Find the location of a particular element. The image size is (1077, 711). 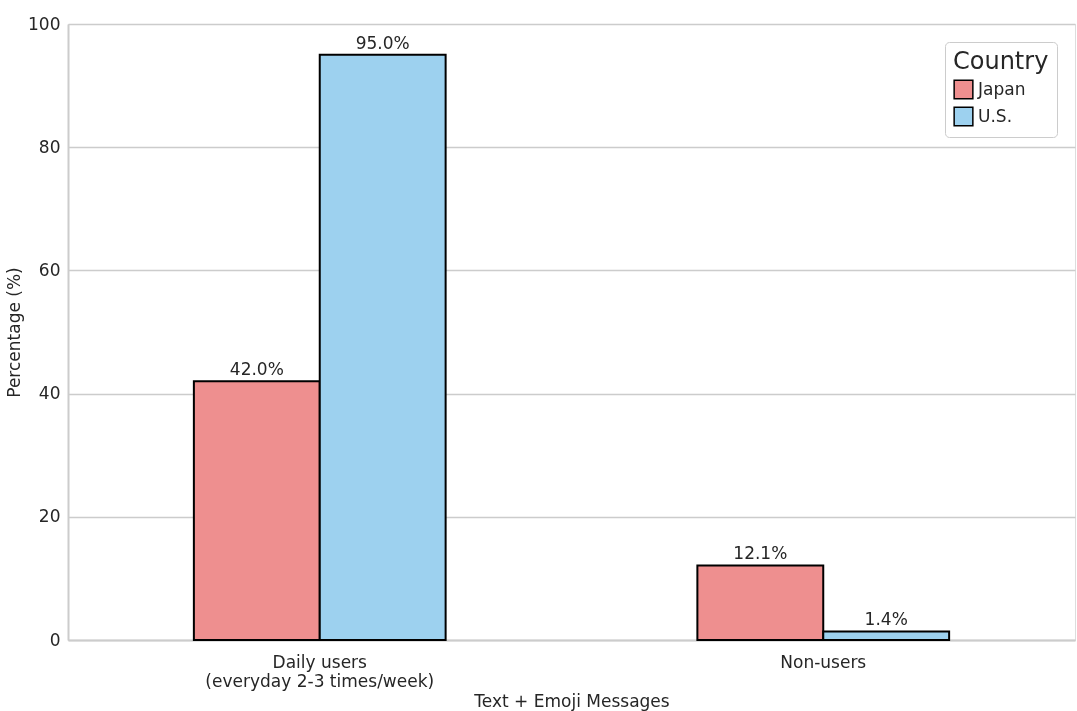

data-label: 42.0% is located at coordinates (256, 369).